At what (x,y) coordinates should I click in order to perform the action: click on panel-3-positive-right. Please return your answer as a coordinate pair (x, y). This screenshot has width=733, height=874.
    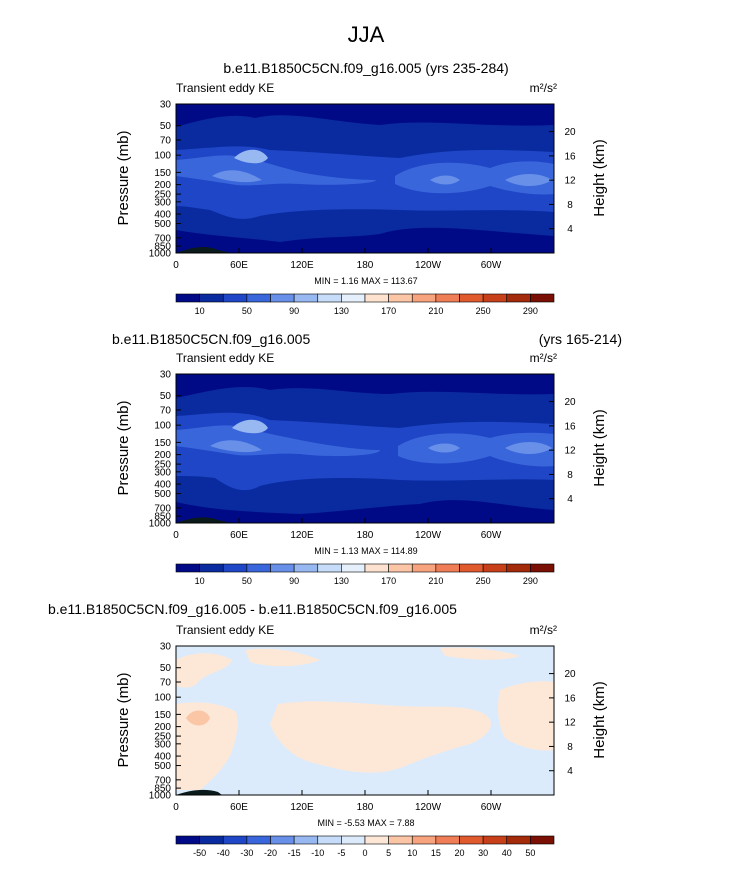
    Looking at the image, I should click on (525, 716).